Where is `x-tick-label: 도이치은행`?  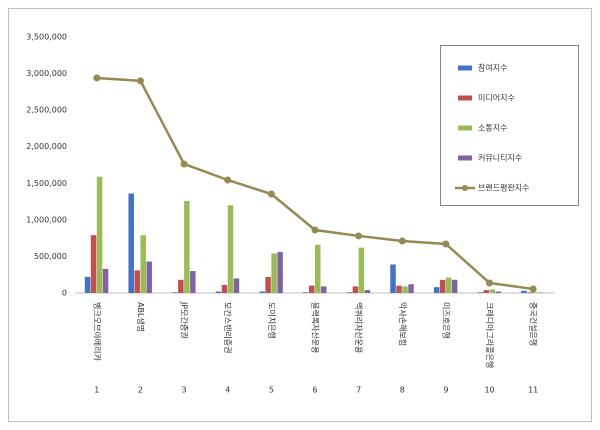 x-tick-label: 도이치은행 is located at coordinates (272, 320).